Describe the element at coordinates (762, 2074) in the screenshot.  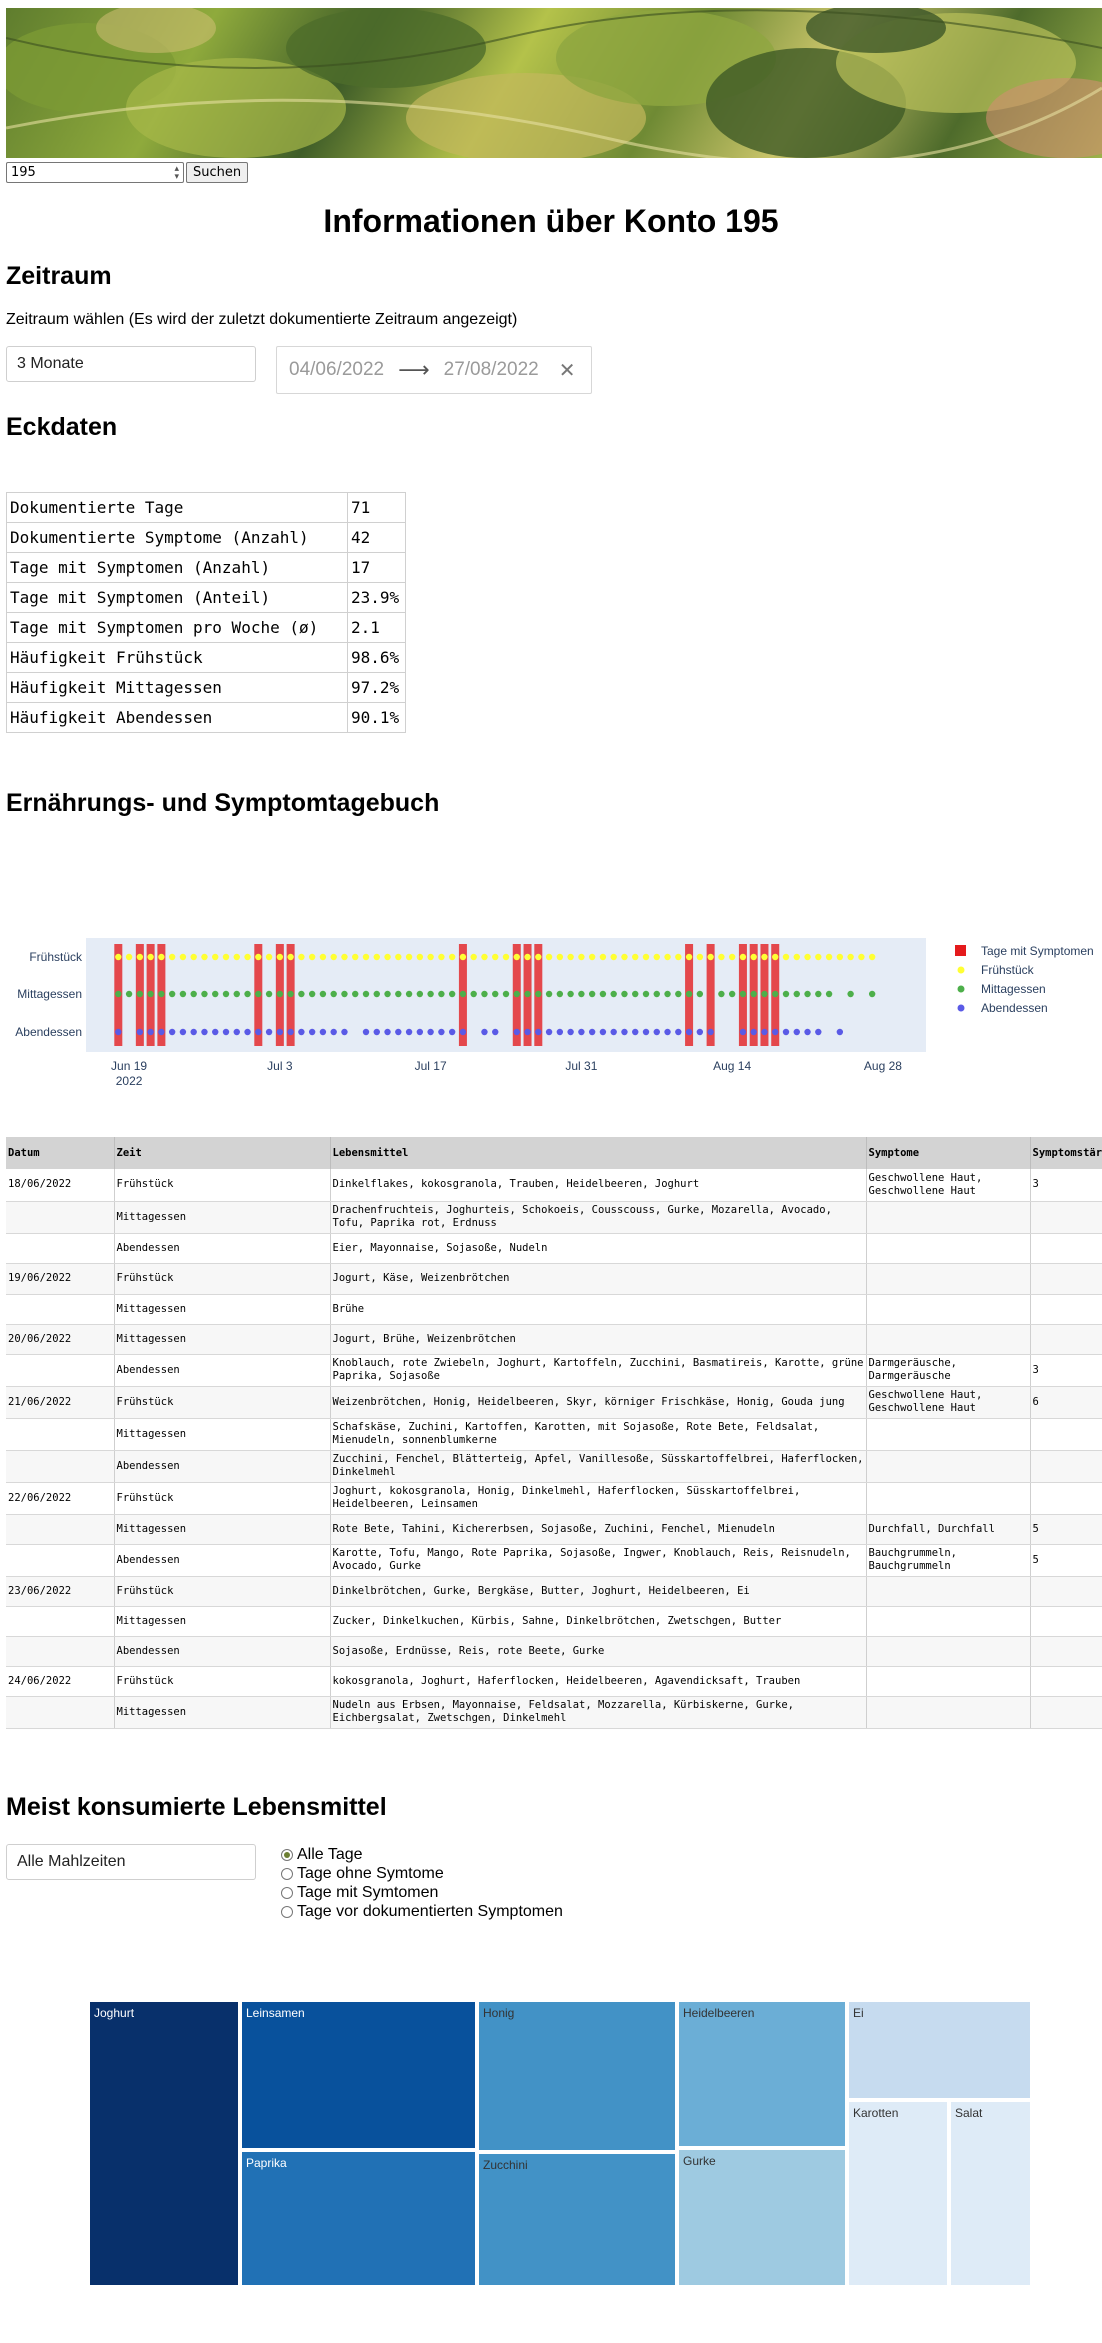
I see `treemap-tile: Heidelbeeren` at that location.